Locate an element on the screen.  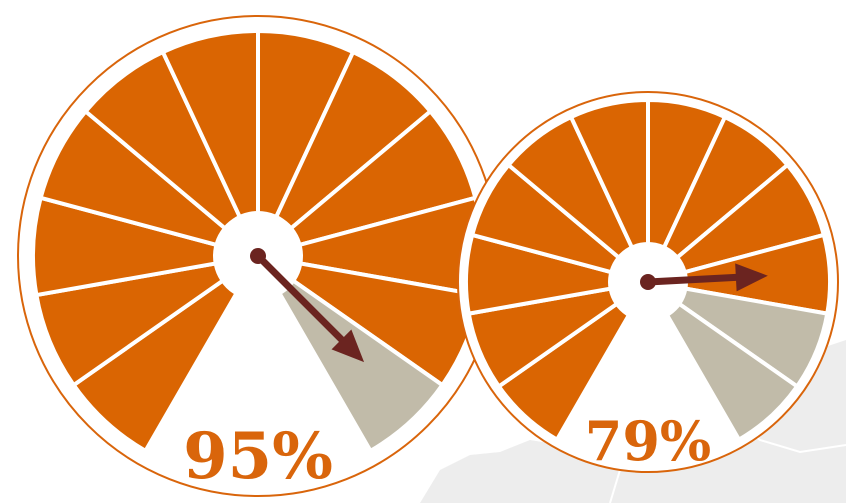
gauge-segment-inactive is located at coordinates (723, 361).